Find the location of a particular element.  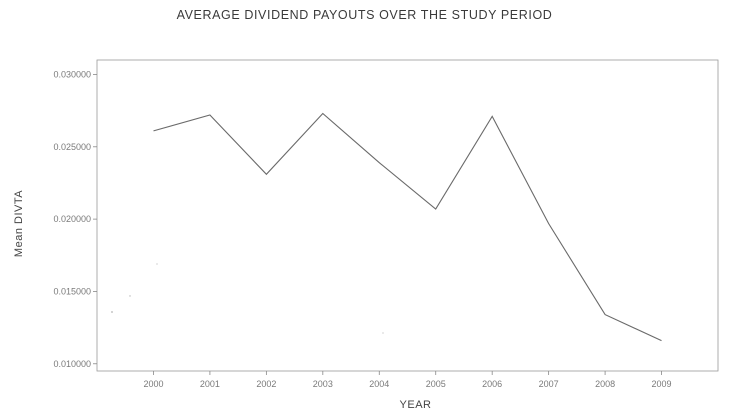

y-axis: 0.030000 0.025000 0.020000 0.015000 0.010000 is located at coordinates (75, 219).